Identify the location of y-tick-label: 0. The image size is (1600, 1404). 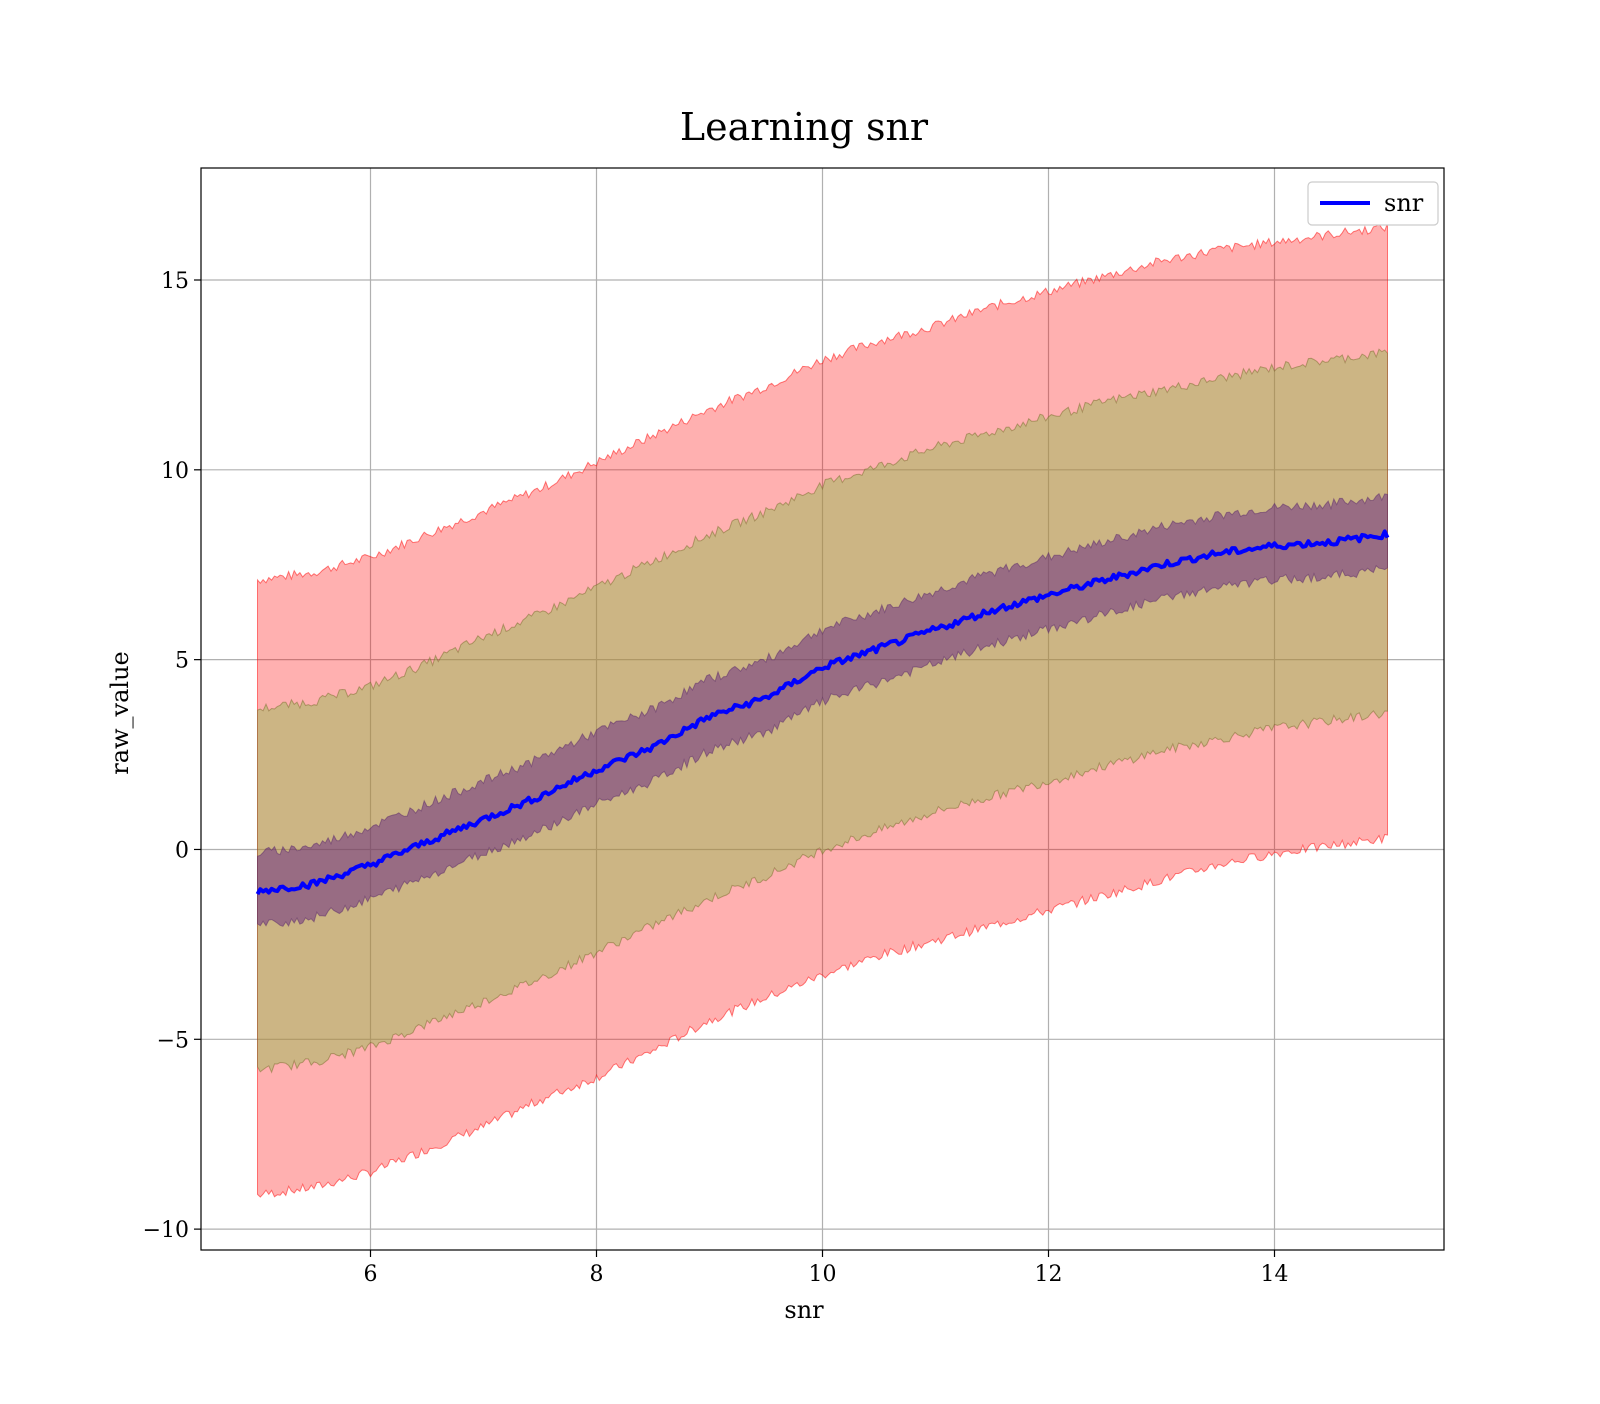
(182, 850).